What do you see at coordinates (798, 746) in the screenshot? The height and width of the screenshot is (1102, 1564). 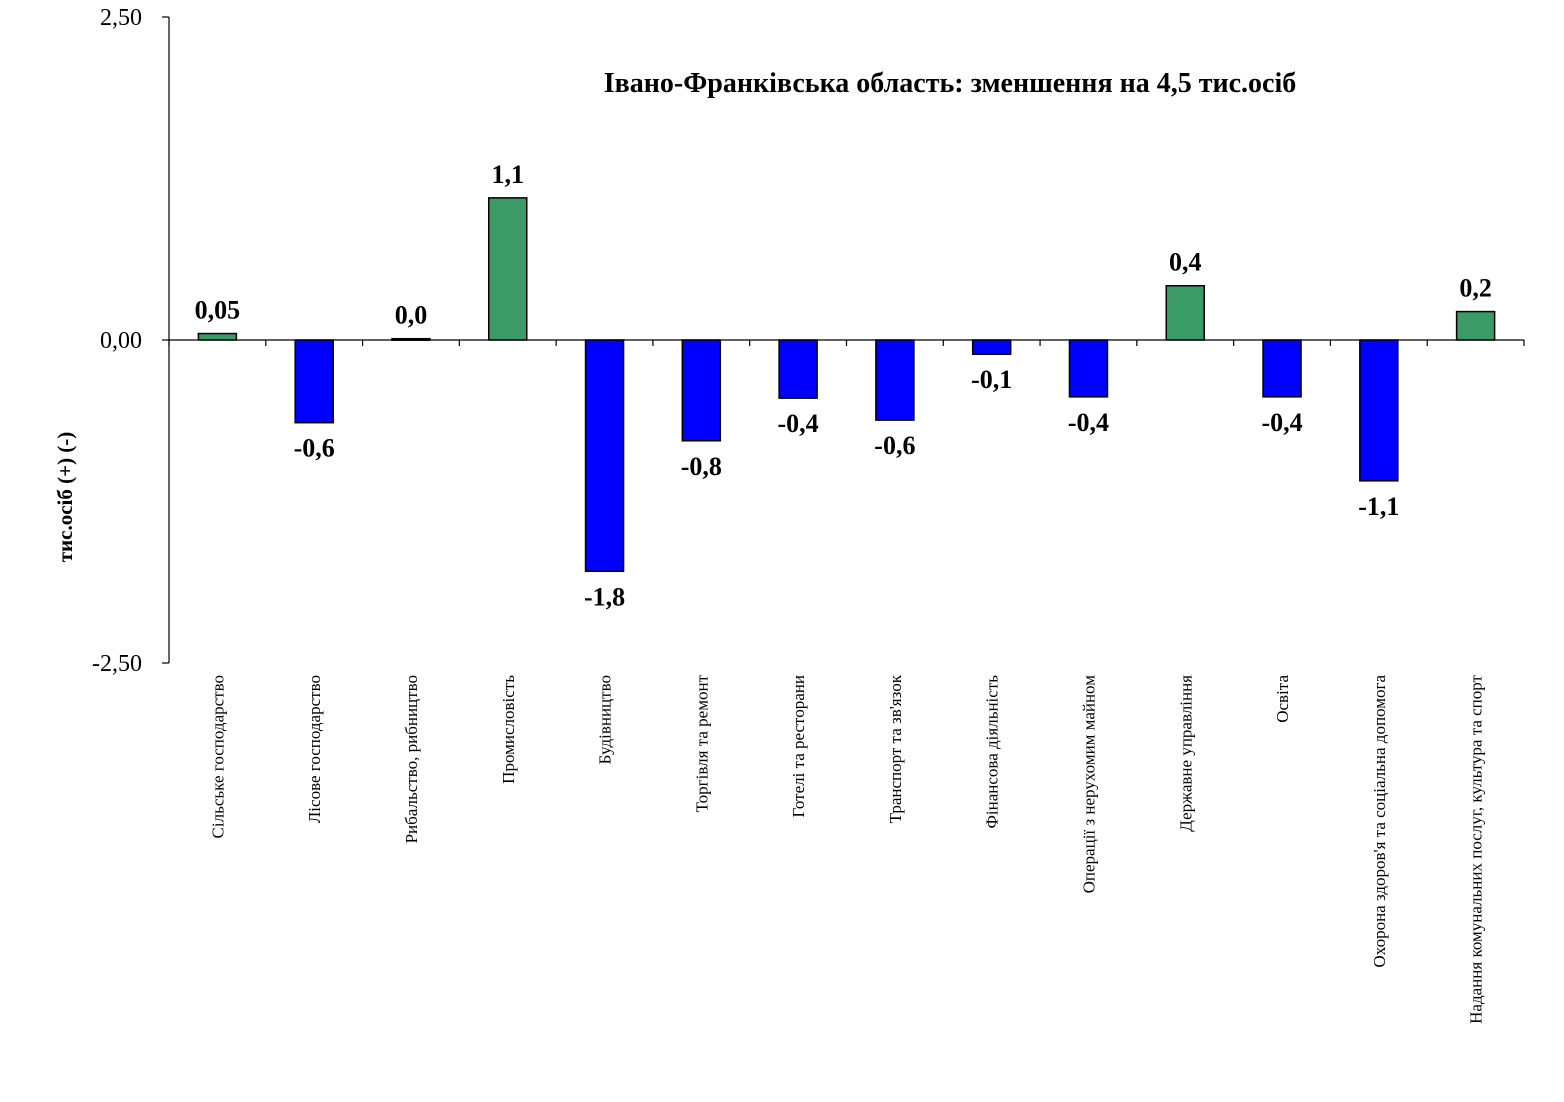 I see `x-tick-label: Готелі та ресторани` at bounding box center [798, 746].